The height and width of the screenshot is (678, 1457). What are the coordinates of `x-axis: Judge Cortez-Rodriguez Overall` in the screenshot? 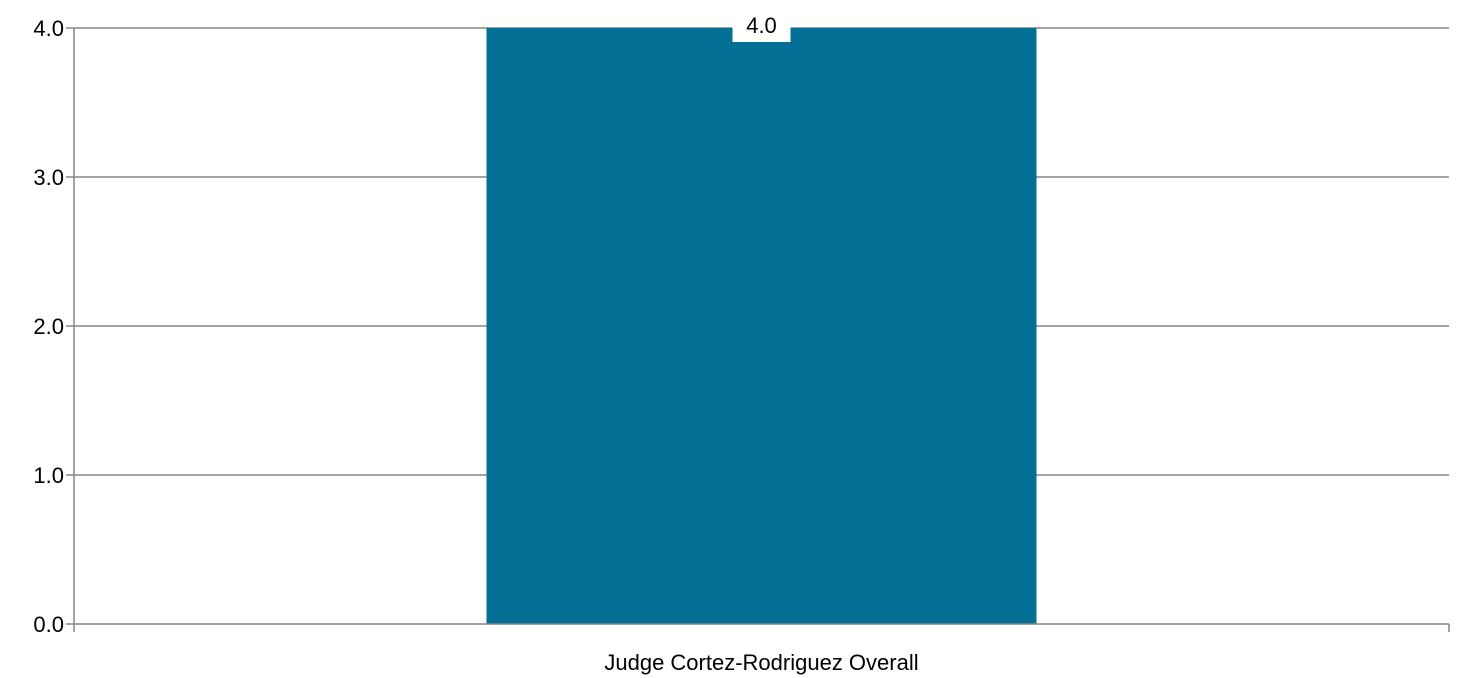 It's located at (761, 649).